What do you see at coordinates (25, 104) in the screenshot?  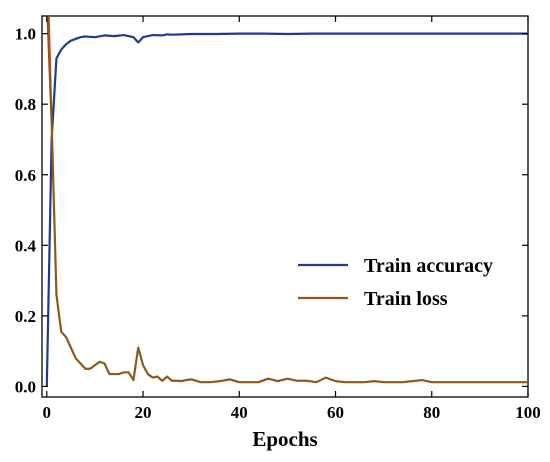 I see `y-tick-label: 0.8` at bounding box center [25, 104].